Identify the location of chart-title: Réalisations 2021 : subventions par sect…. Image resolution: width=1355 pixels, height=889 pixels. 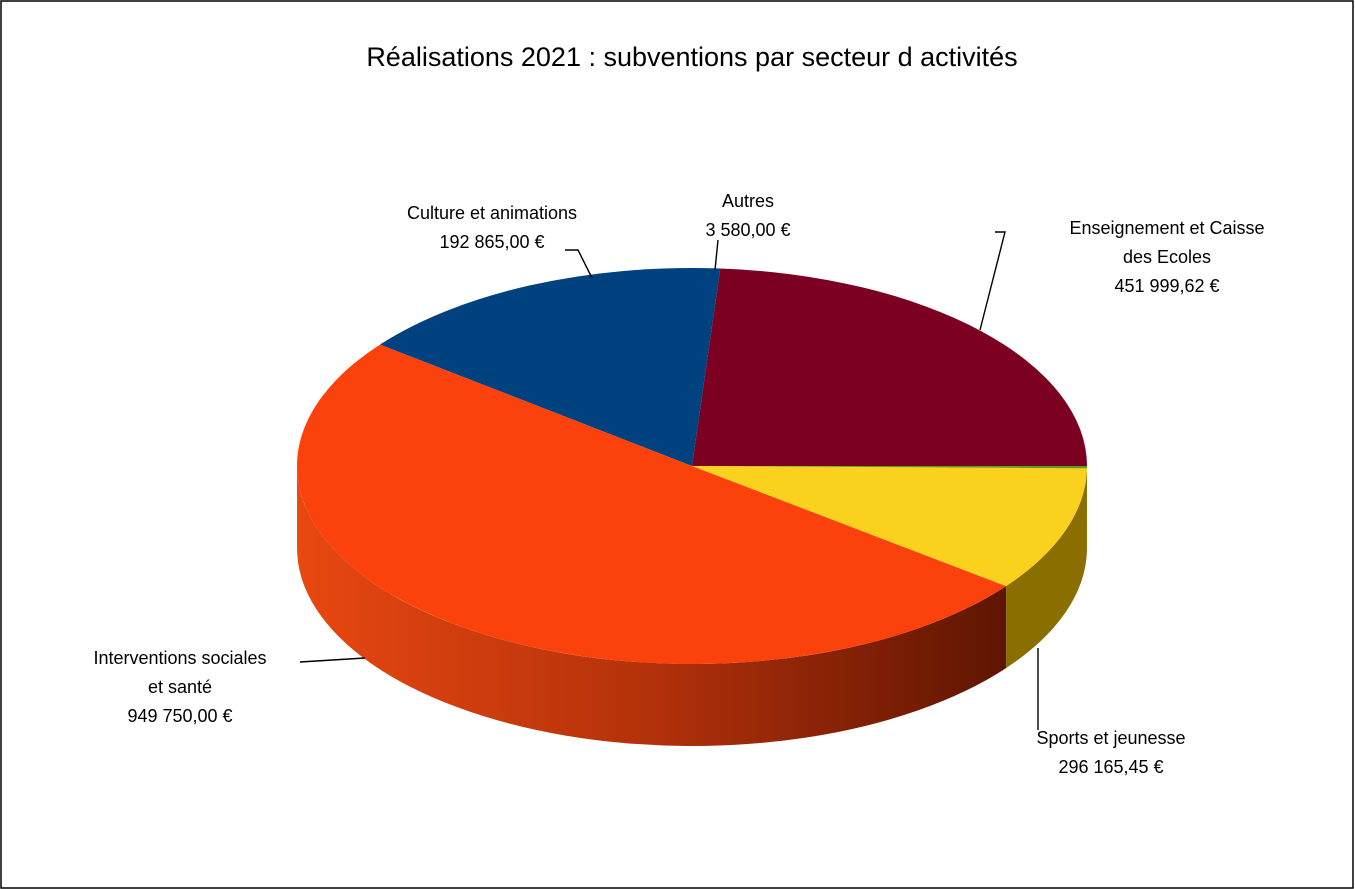
(691, 57).